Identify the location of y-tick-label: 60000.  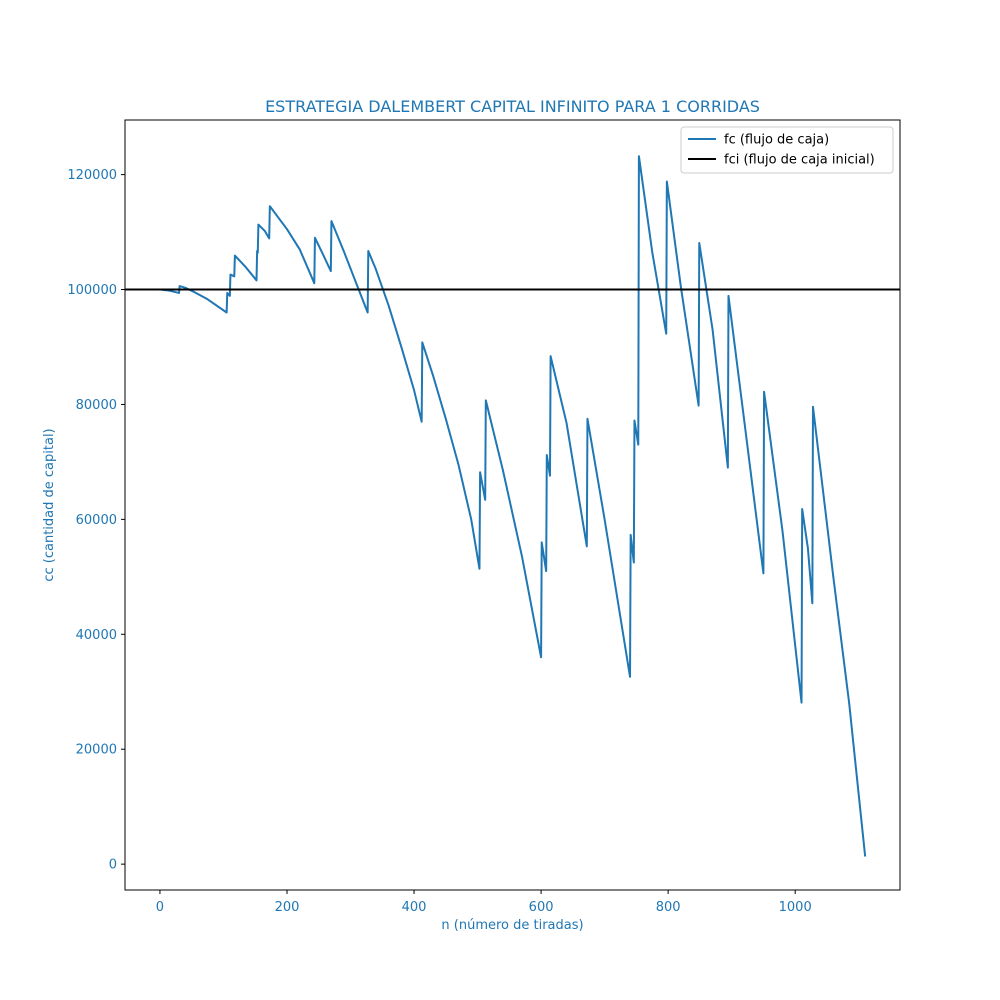
(96, 520).